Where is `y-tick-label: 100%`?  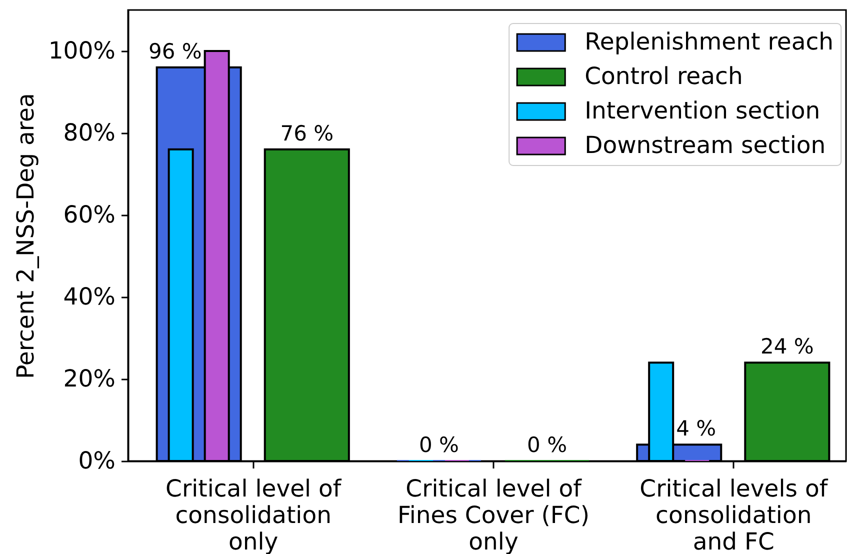 y-tick-label: 100% is located at coordinates (82, 50).